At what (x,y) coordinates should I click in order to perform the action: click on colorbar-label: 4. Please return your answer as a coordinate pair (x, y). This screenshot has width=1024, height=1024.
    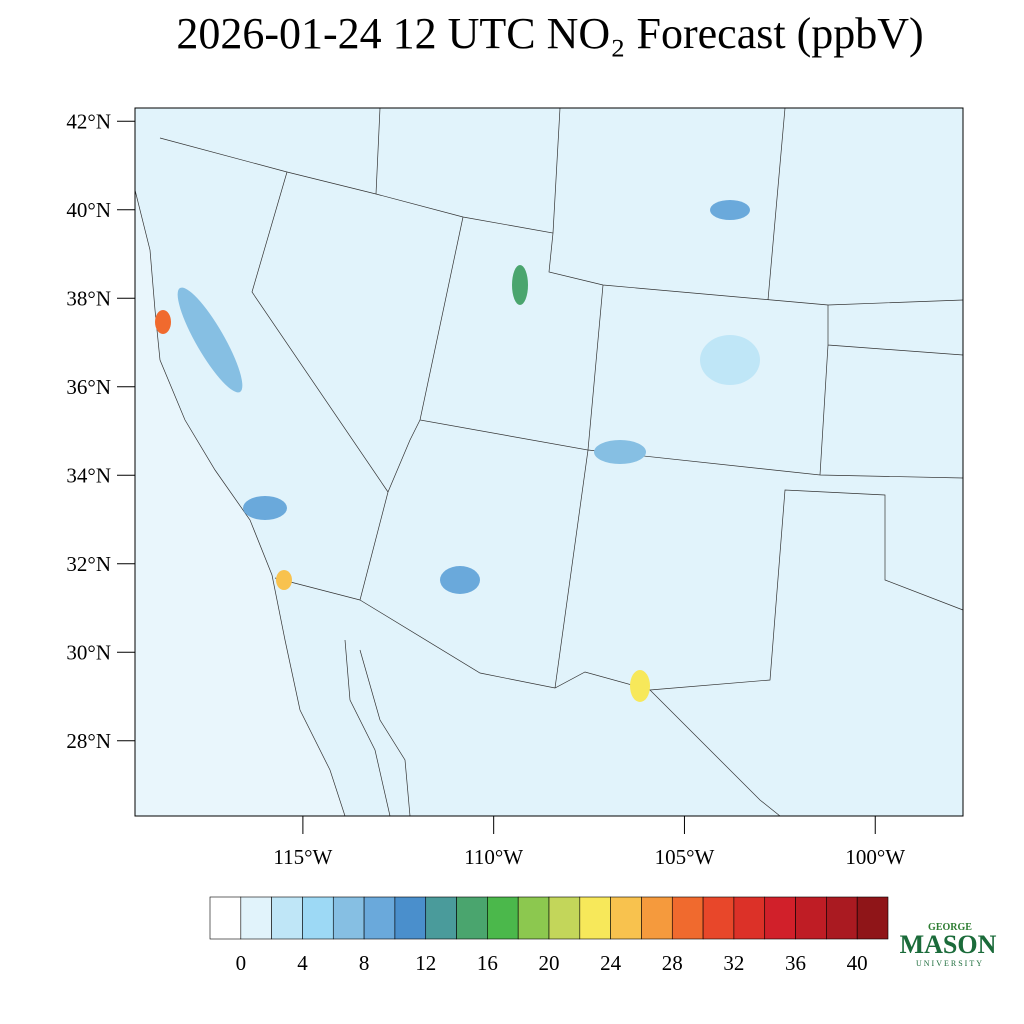
    Looking at the image, I should click on (302, 963).